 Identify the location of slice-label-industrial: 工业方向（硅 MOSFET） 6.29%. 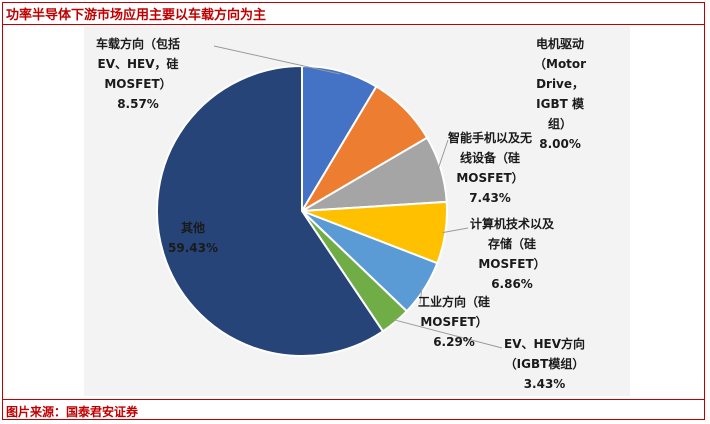
(454, 322).